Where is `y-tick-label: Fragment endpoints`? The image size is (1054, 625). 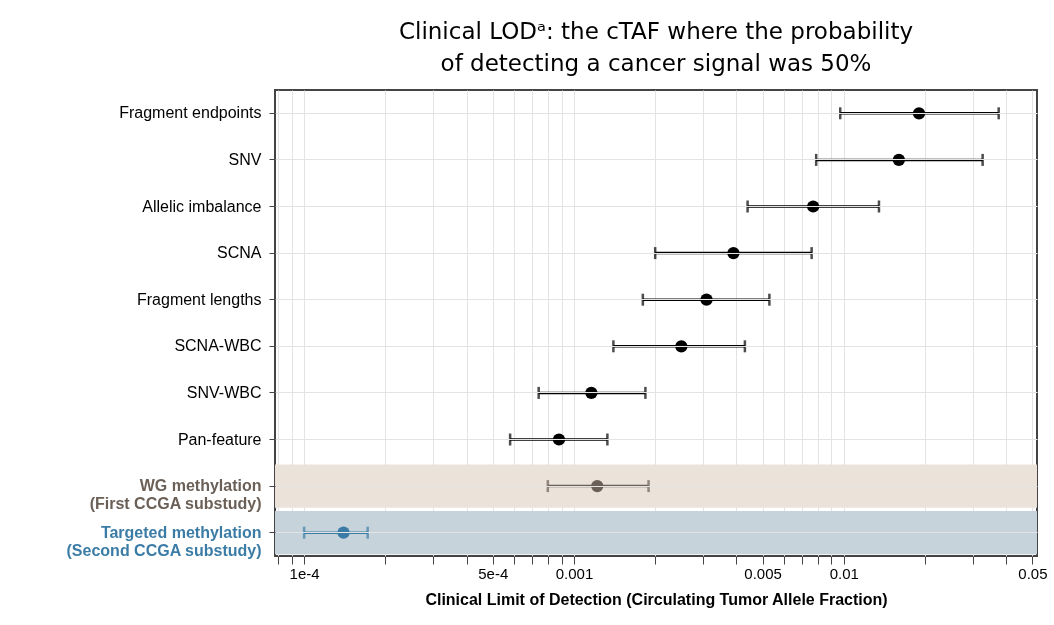
y-tick-label: Fragment endpoints is located at coordinates (190, 113).